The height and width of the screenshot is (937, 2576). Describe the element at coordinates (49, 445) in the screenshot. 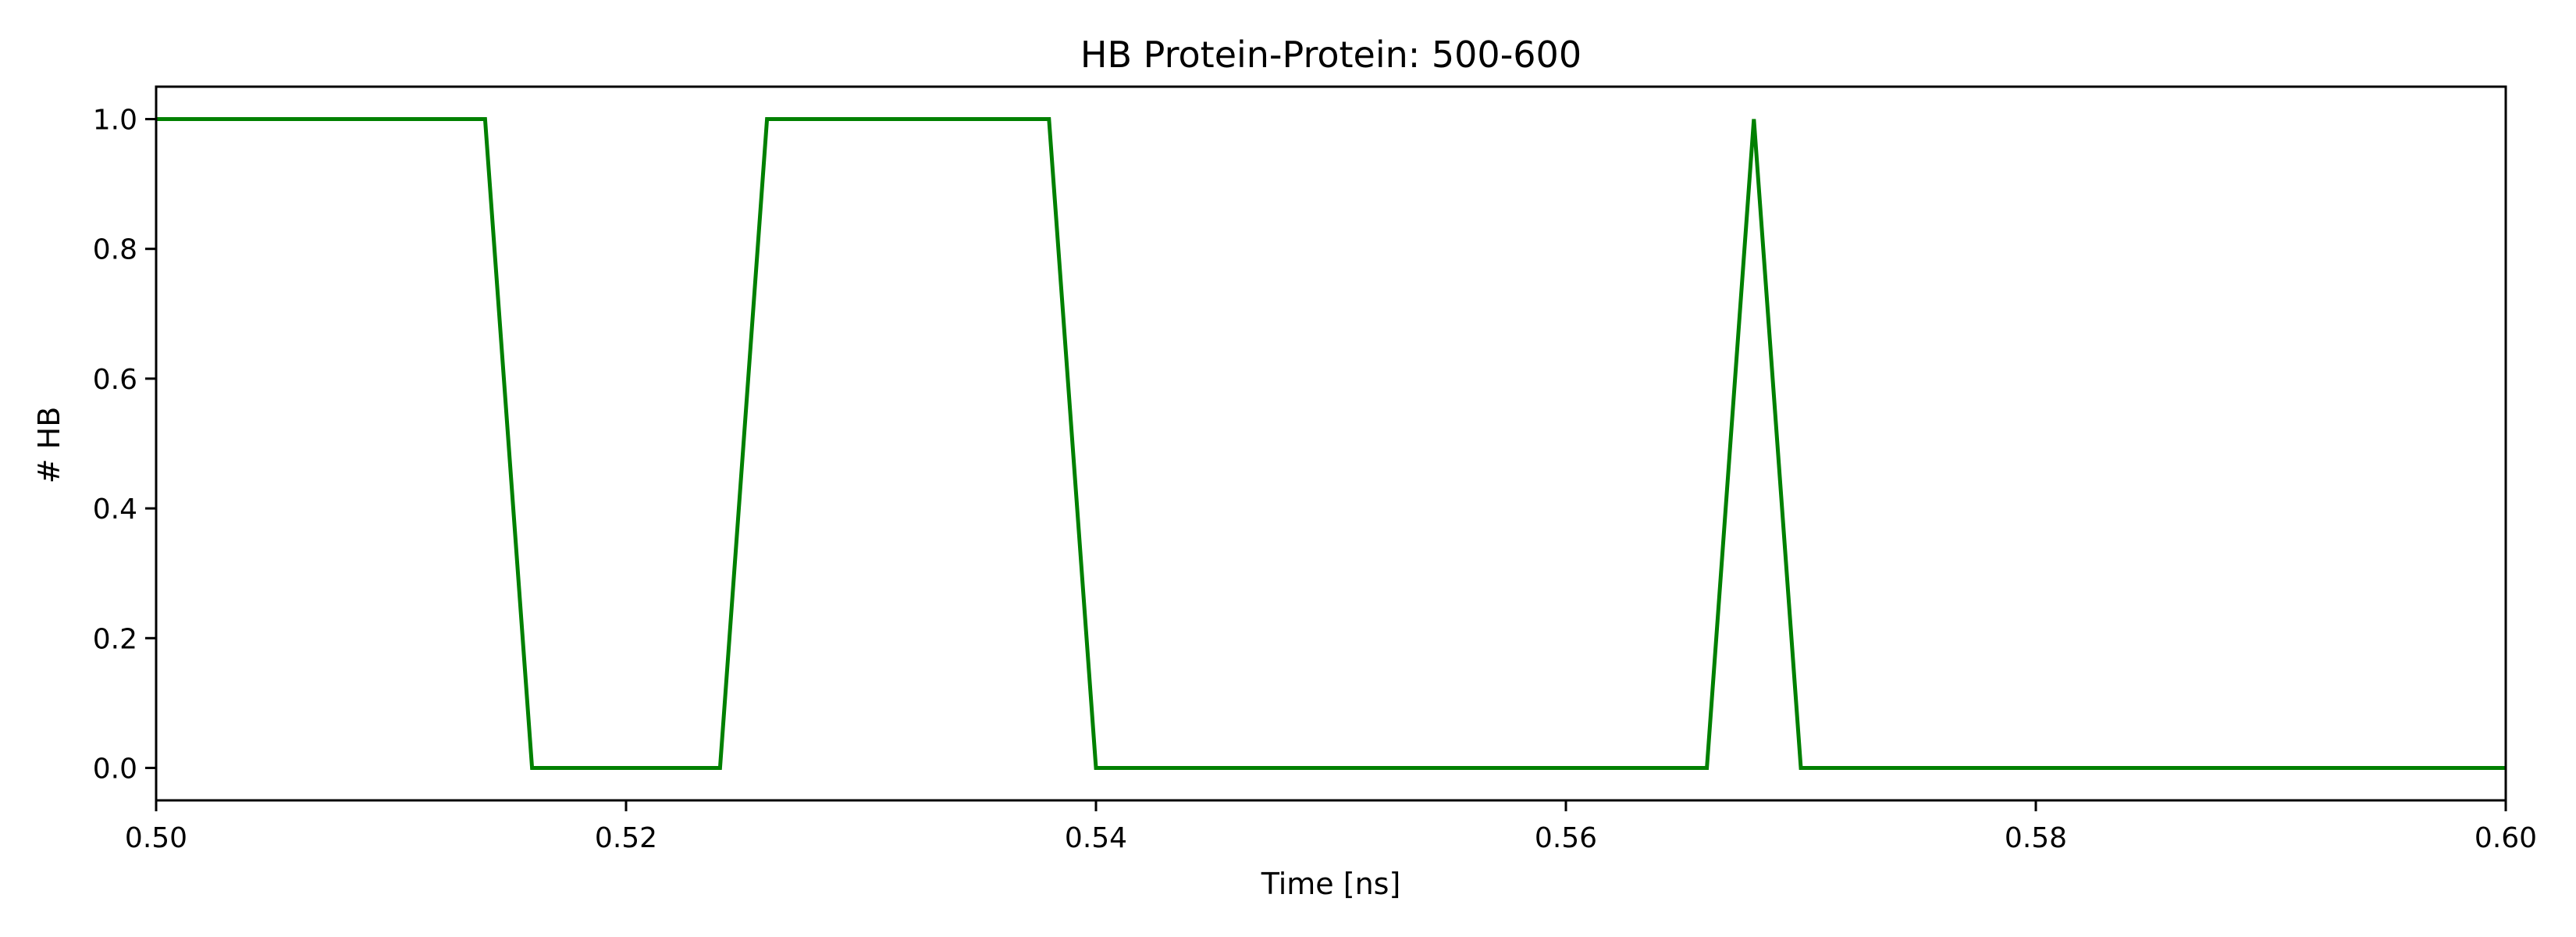

I see `y-axis-label: # HB` at that location.